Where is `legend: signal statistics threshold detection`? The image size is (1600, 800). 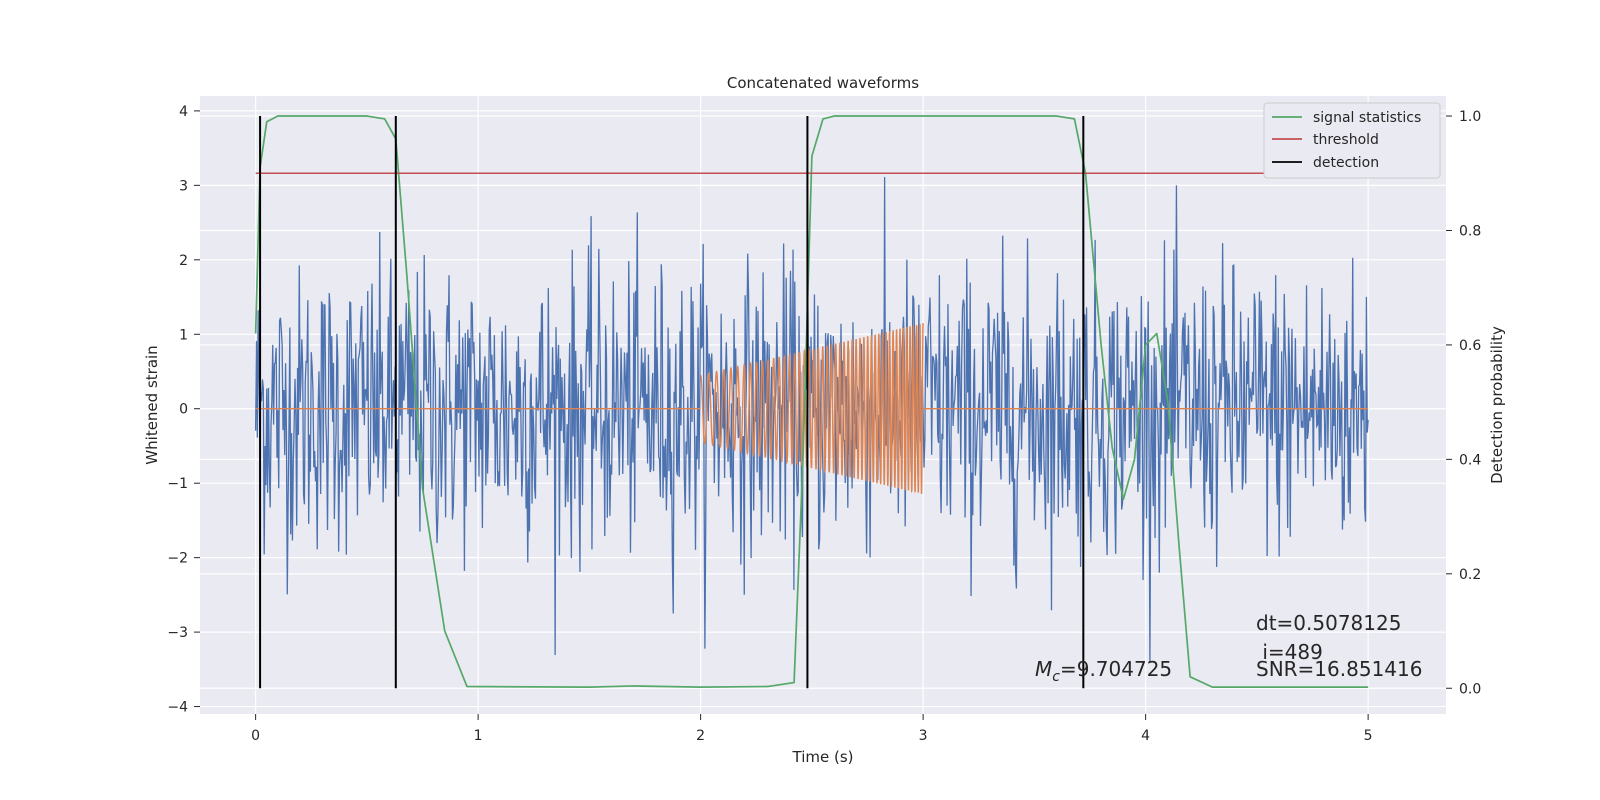
legend: signal statistics threshold detection is located at coordinates (1352, 140).